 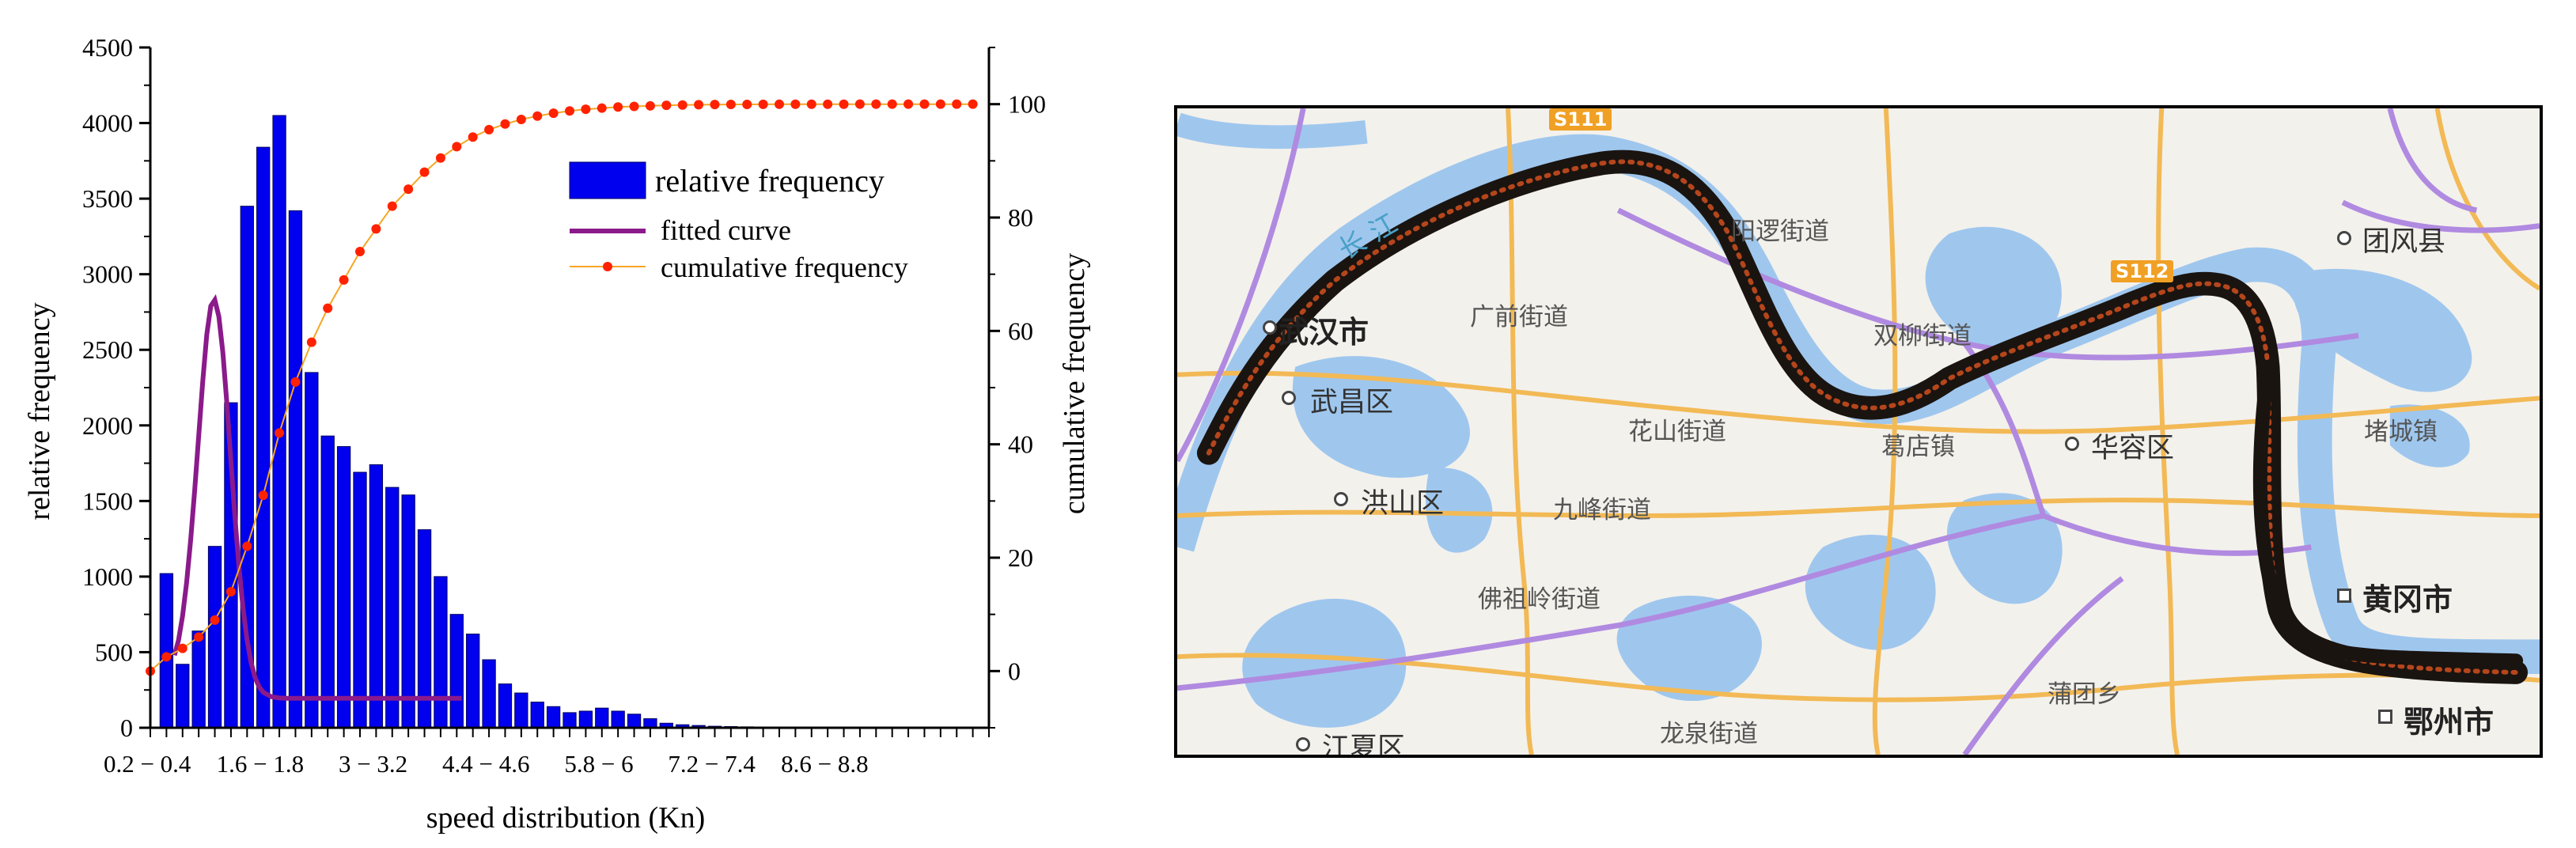 What do you see at coordinates (1074, 383) in the screenshot?
I see `y2-axis-label: cumulative frequency` at bounding box center [1074, 383].